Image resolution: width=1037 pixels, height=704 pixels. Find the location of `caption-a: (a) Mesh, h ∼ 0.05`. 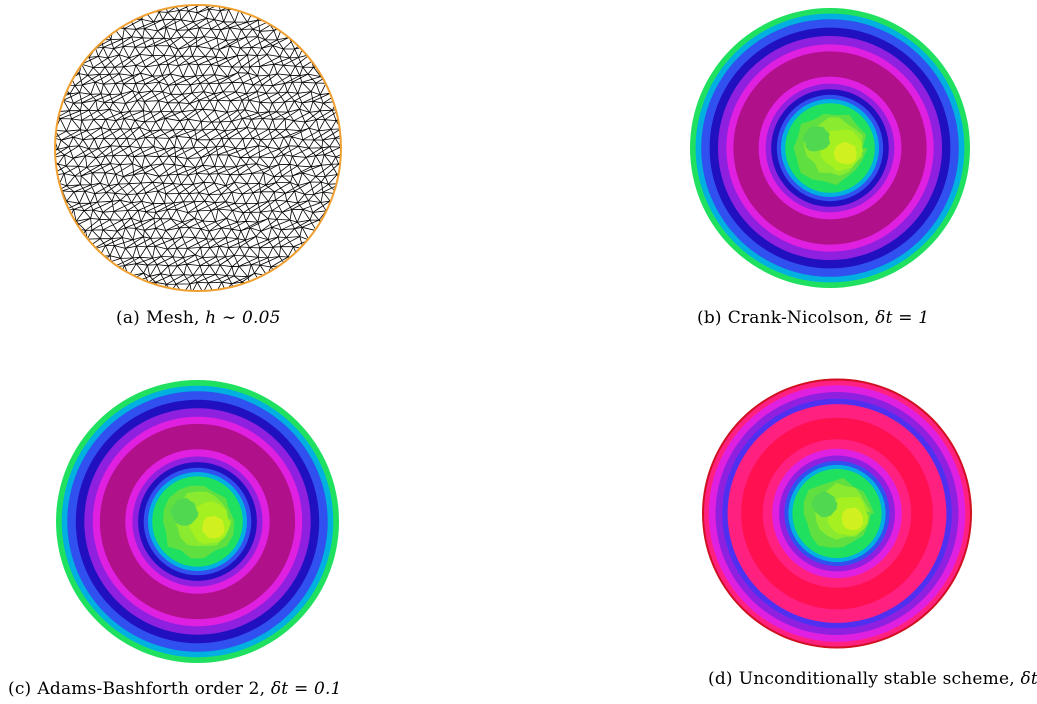

caption-a: (a) Mesh, h ∼ 0.05 is located at coordinates (198, 318).